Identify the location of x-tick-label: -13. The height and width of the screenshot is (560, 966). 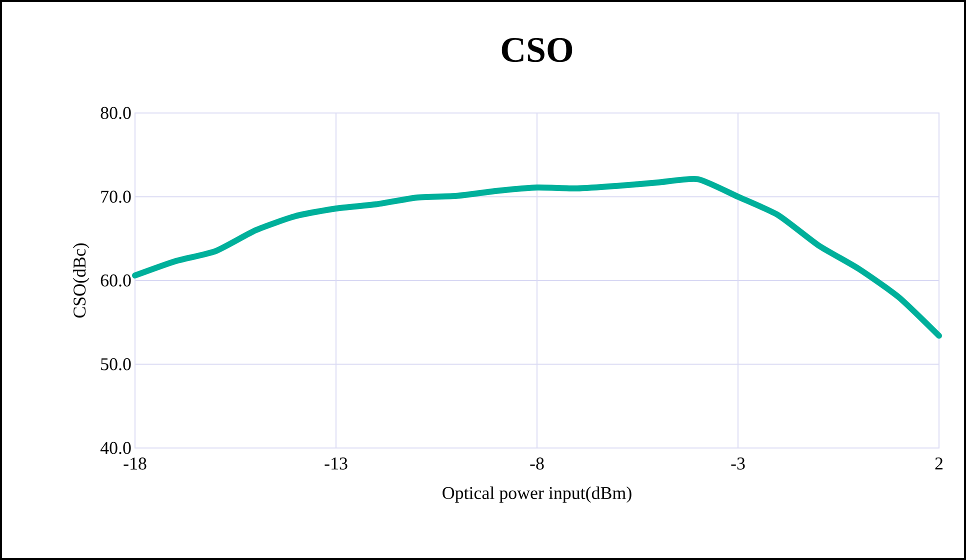
(336, 464).